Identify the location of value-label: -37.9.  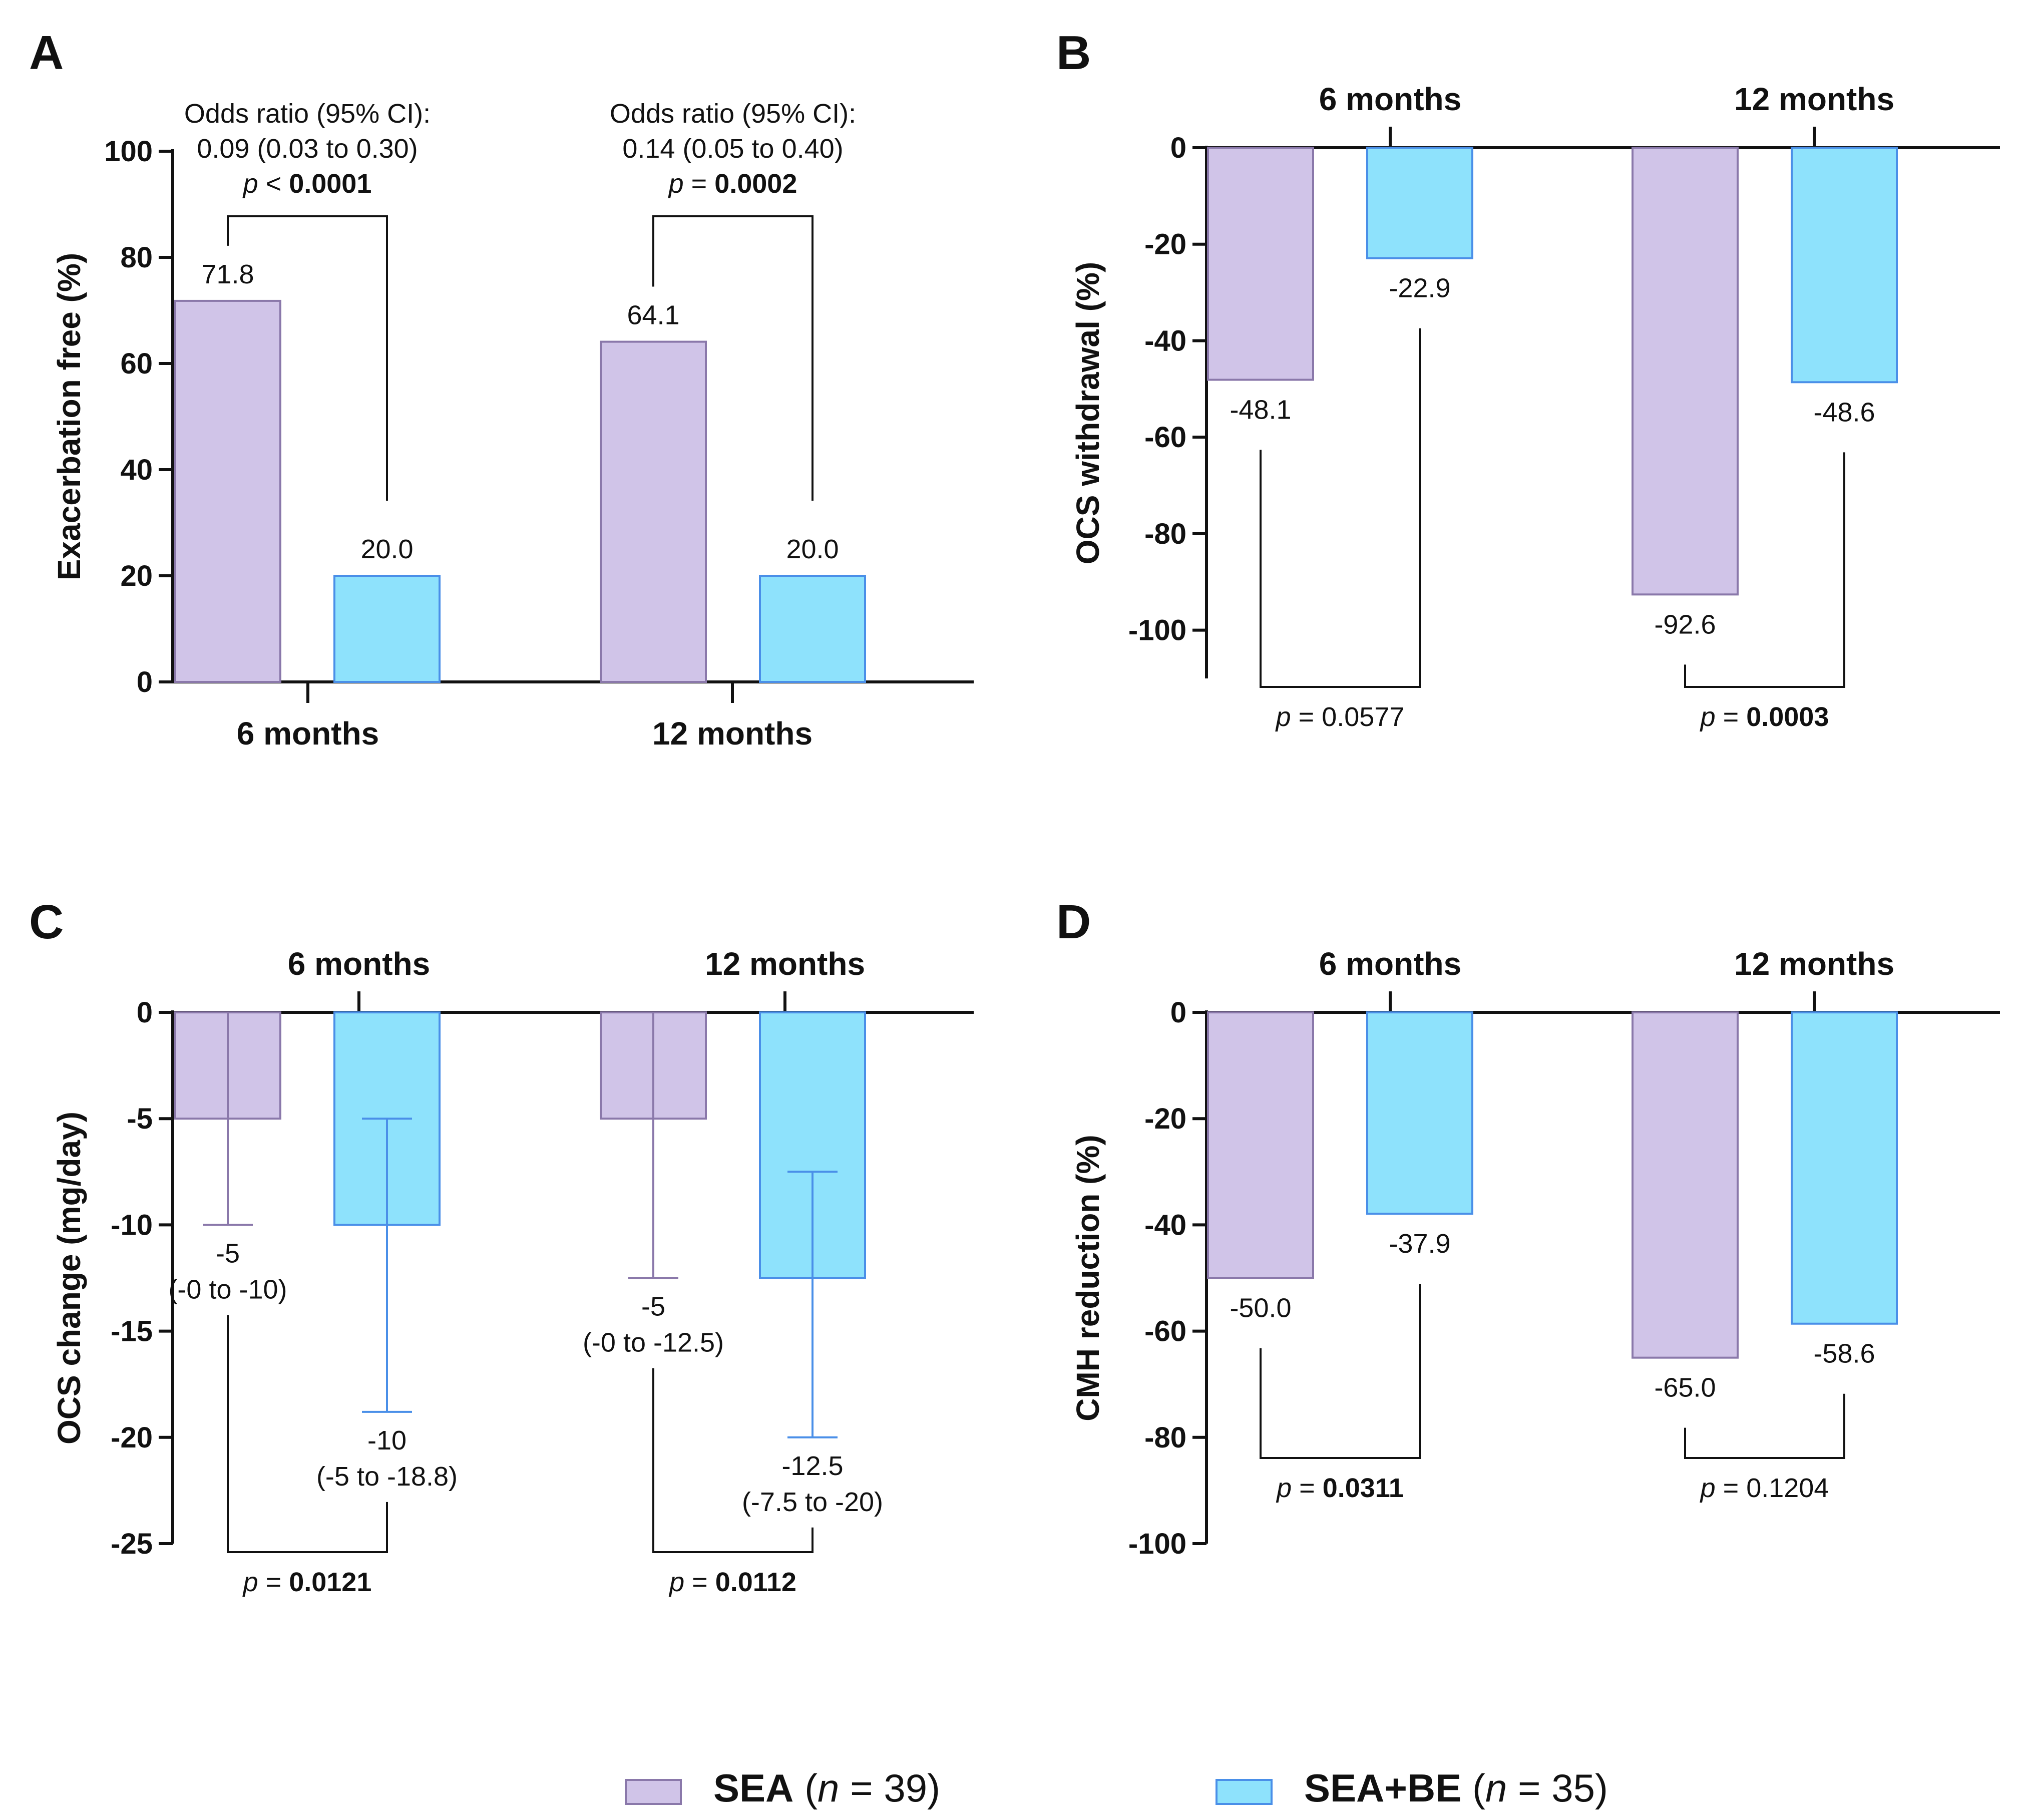
(1419, 1244).